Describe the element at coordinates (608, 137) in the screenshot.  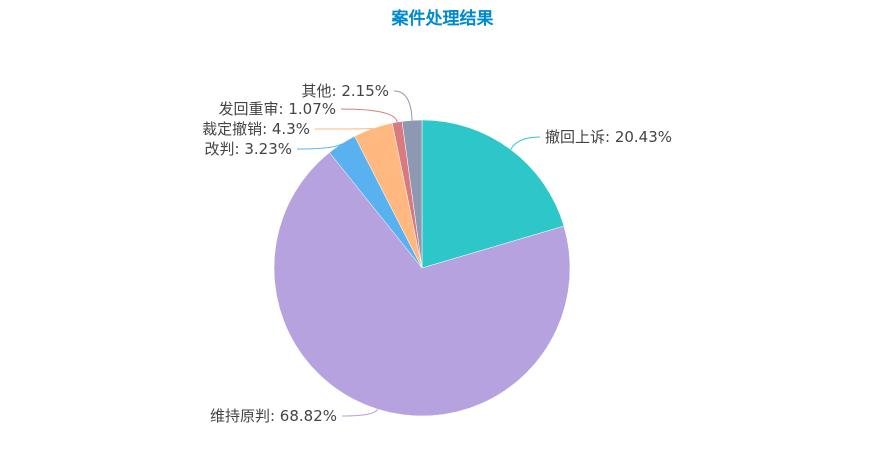
I see `slice-label-1: 撤回上诉: 20.43%` at that location.